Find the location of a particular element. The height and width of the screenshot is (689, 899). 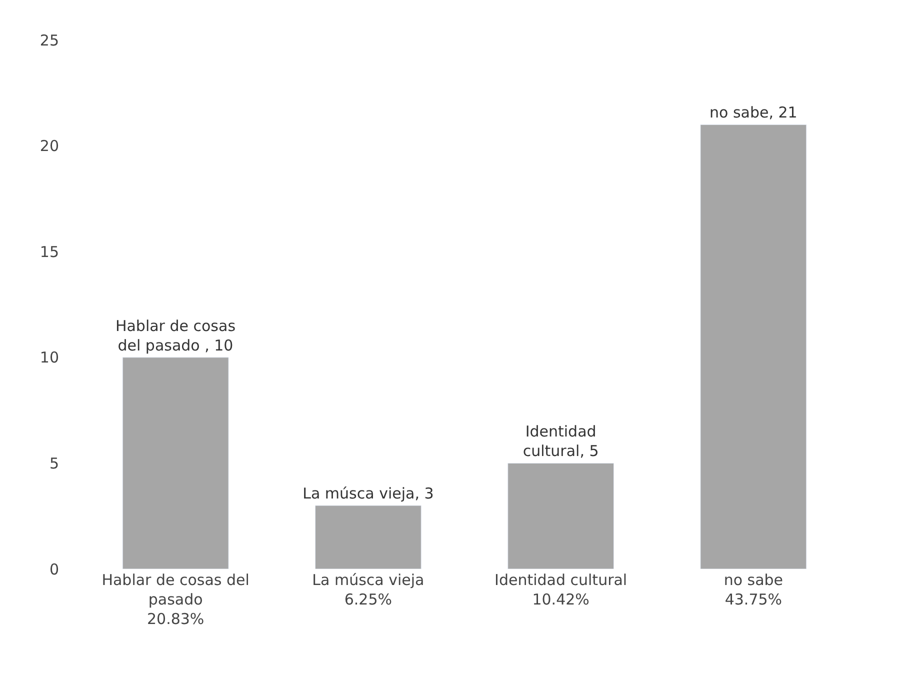

data-label: no sabe, 21 is located at coordinates (754, 113).